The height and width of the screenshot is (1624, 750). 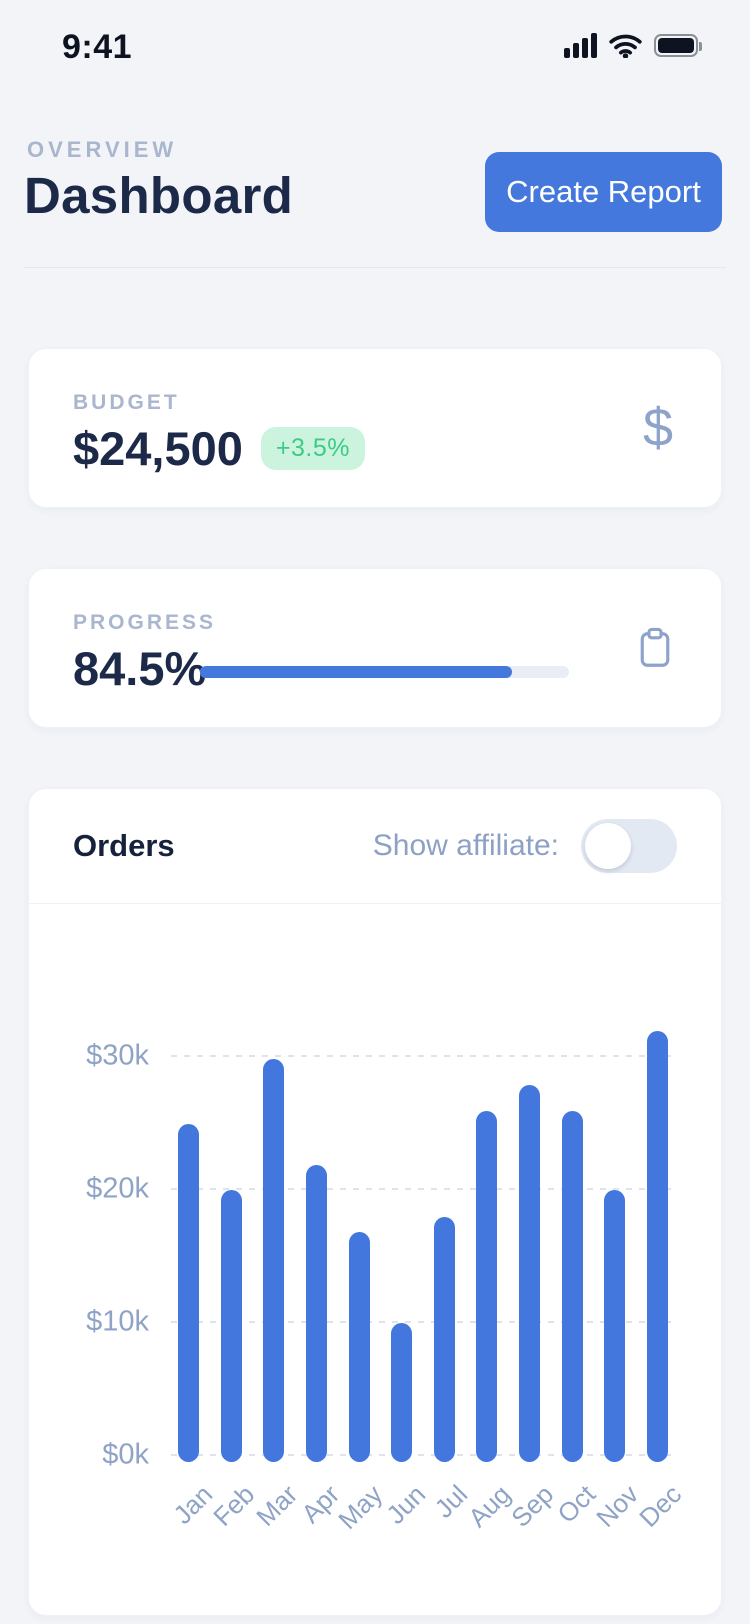 I want to click on cellular-signal-icon, so click(x=580, y=45).